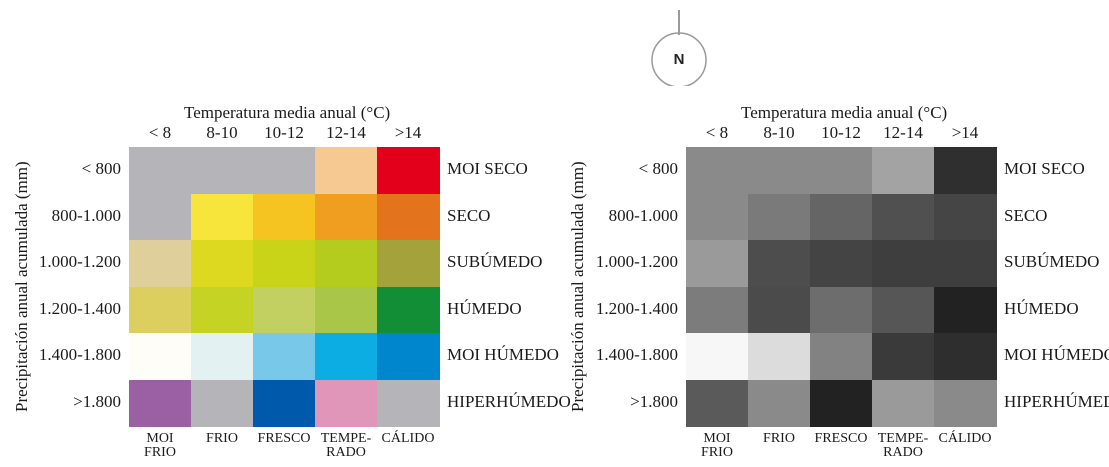  I want to click on humidity-class-label: SUBÚMEDO, so click(1052, 262).